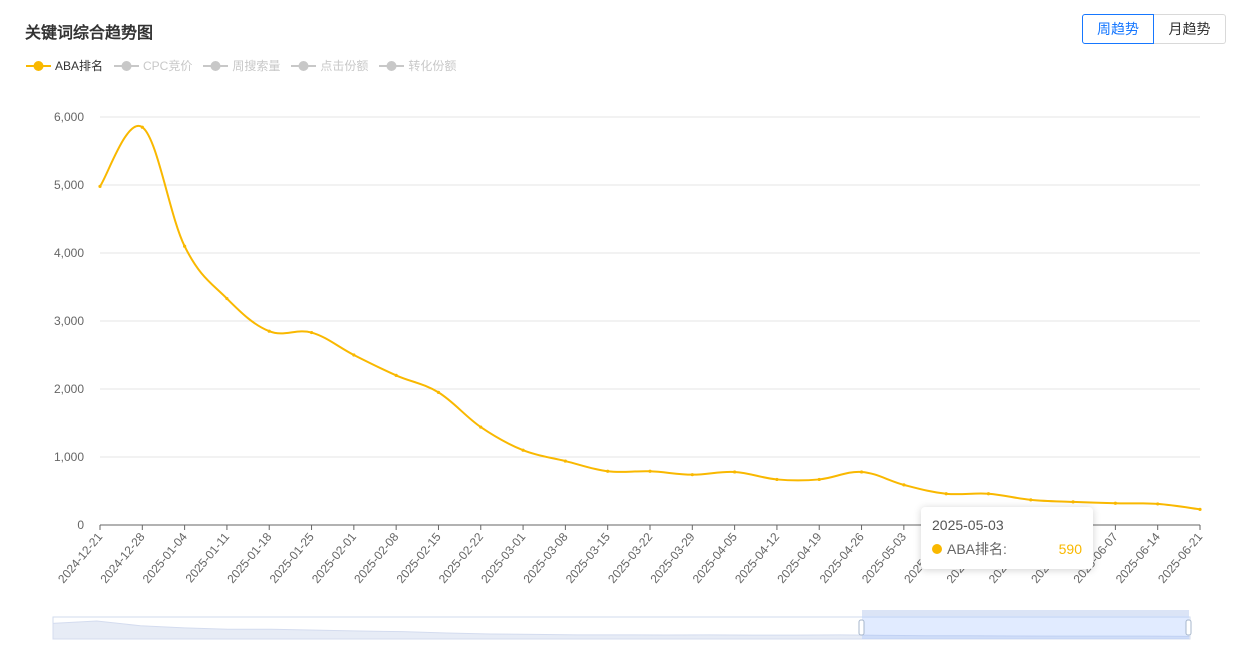  Describe the element at coordinates (861, 627) in the screenshot. I see `zoom-handle-left` at that location.